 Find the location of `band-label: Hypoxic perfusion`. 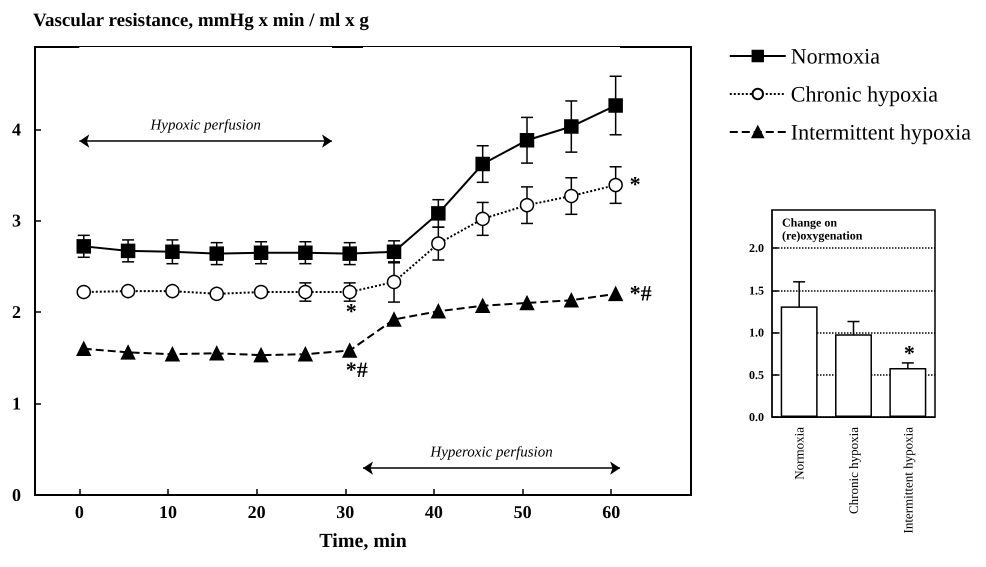

band-label: Hypoxic perfusion is located at coordinates (205, 126).